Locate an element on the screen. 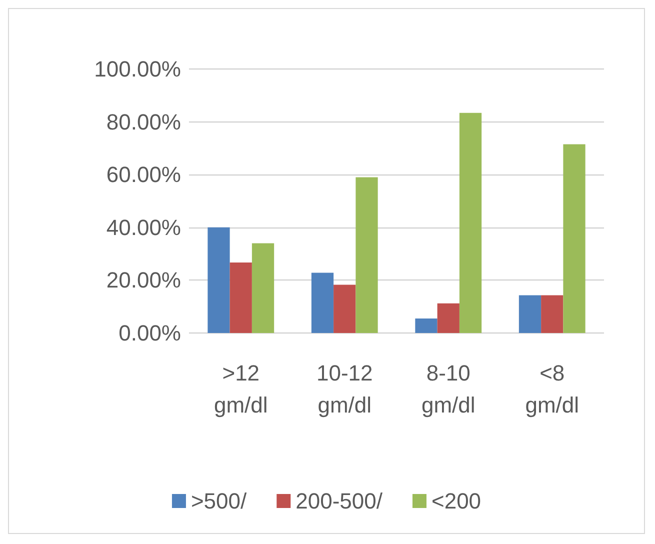 This screenshot has width=655, height=544. x-tick-label: >12 gm/dl is located at coordinates (241, 389).